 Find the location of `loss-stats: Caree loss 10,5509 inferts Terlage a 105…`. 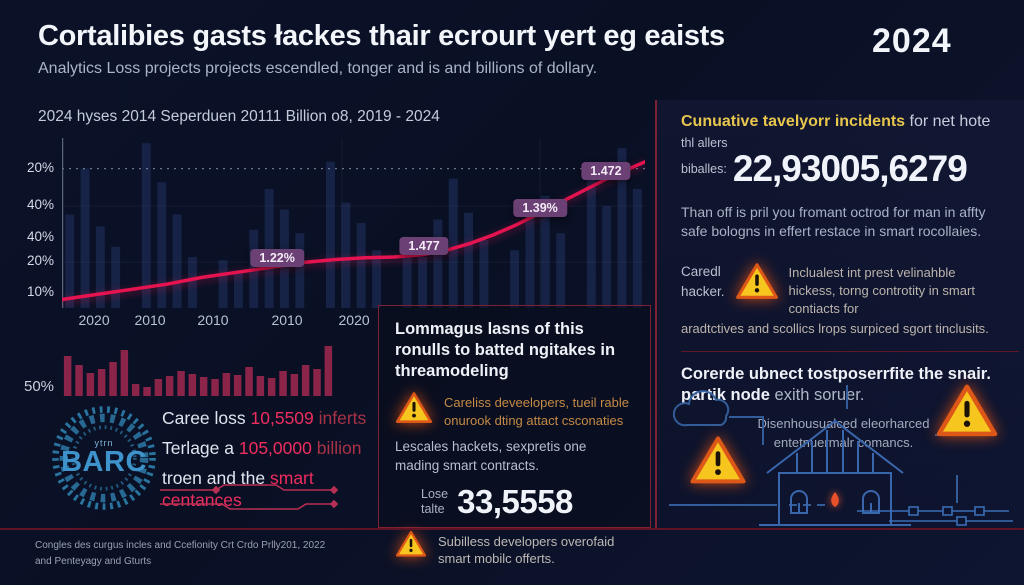

loss-stats: Caree loss 10,5509 inferts Terlage a 105… is located at coordinates (269, 464).